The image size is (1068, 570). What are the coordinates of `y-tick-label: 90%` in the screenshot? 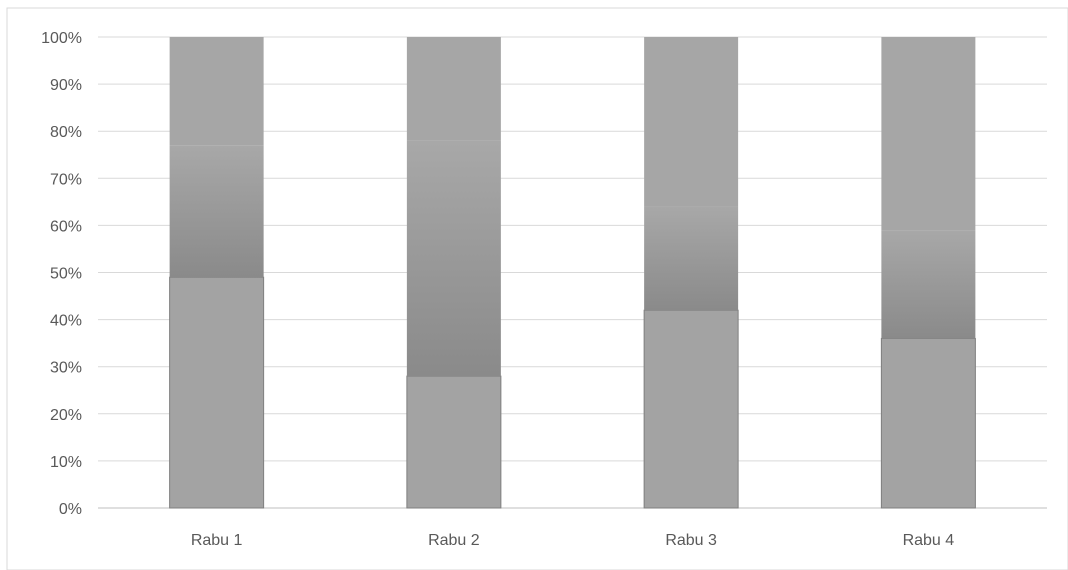 It's located at (66, 85).